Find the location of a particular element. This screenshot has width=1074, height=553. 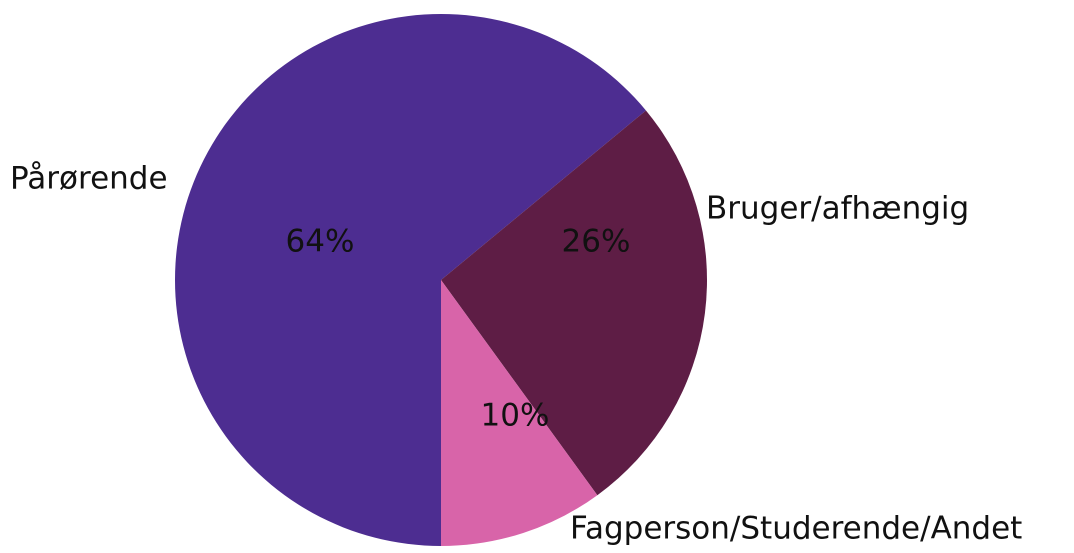

slice-category-label: Fagperson/Studerende/Andet is located at coordinates (796, 529).